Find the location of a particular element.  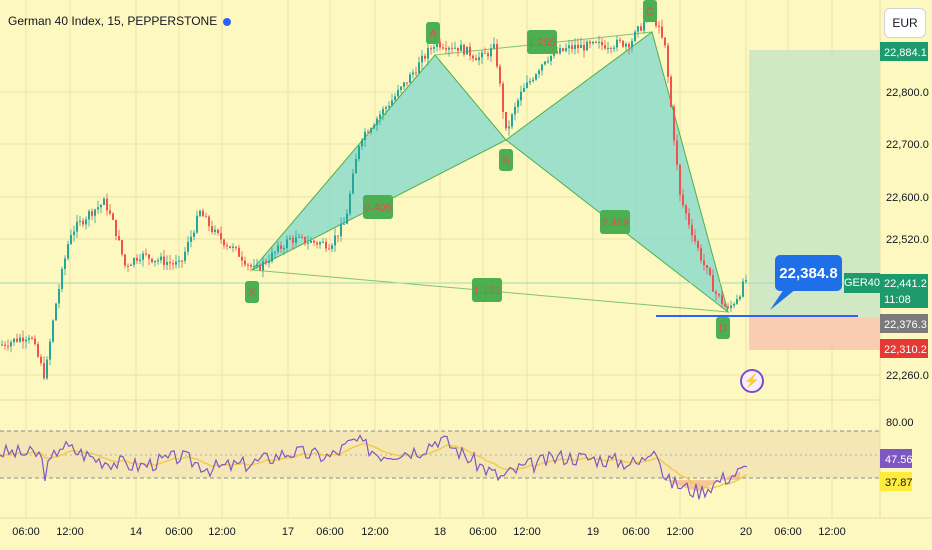

callout-pointer is located at coordinates (783, 299).